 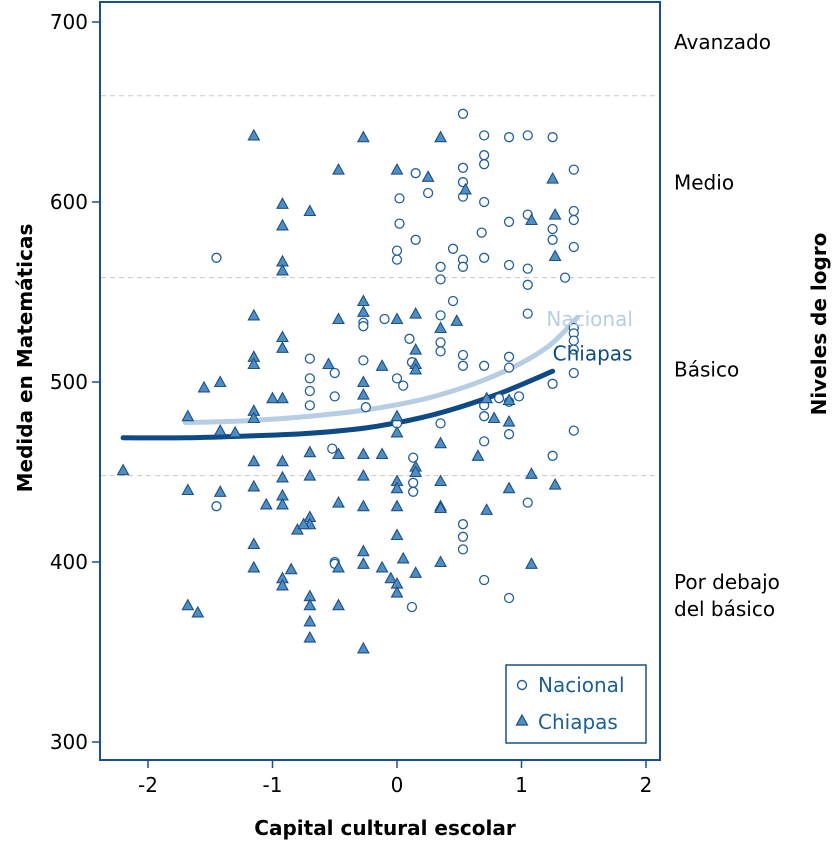 I want to click on fit-label-chiapas: Chiapas, so click(x=593, y=353).